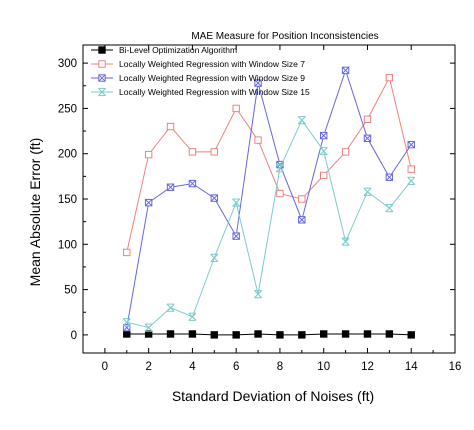 Image resolution: width=474 pixels, height=430 pixels. I want to click on y-tick-label: 150, so click(67, 200).